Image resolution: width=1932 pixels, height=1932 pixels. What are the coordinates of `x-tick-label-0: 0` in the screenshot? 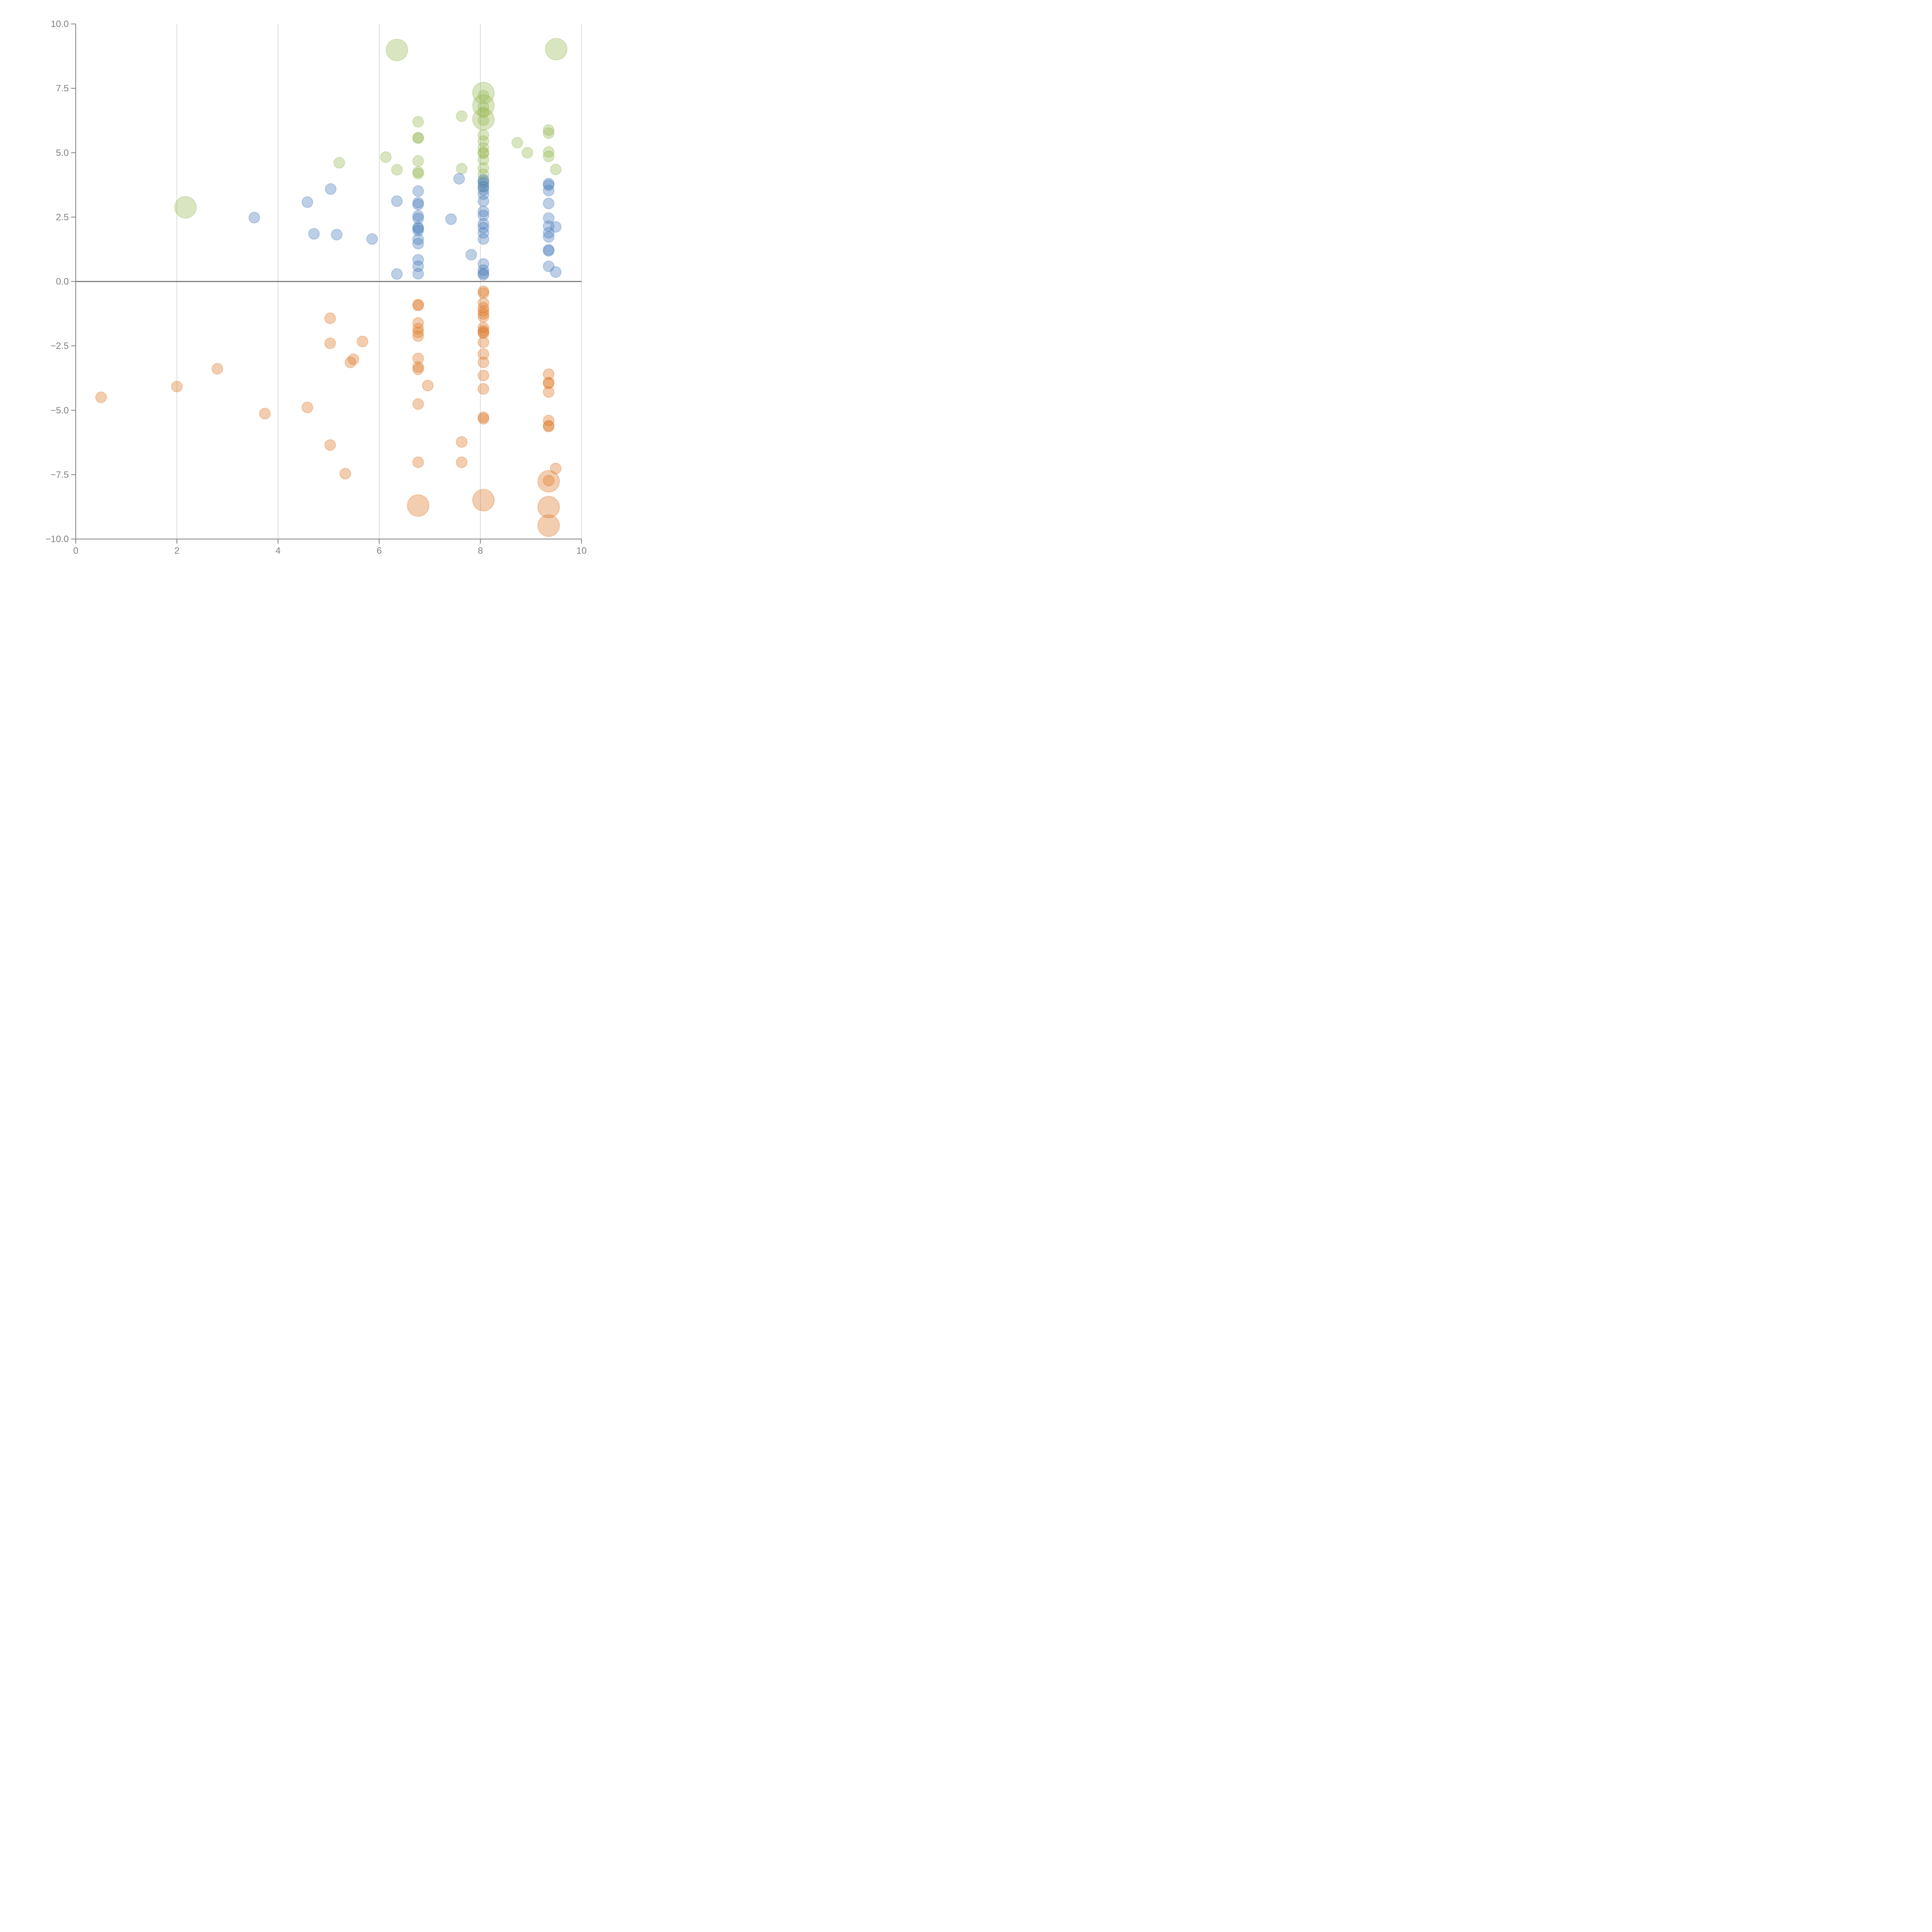 It's located at (75, 551).